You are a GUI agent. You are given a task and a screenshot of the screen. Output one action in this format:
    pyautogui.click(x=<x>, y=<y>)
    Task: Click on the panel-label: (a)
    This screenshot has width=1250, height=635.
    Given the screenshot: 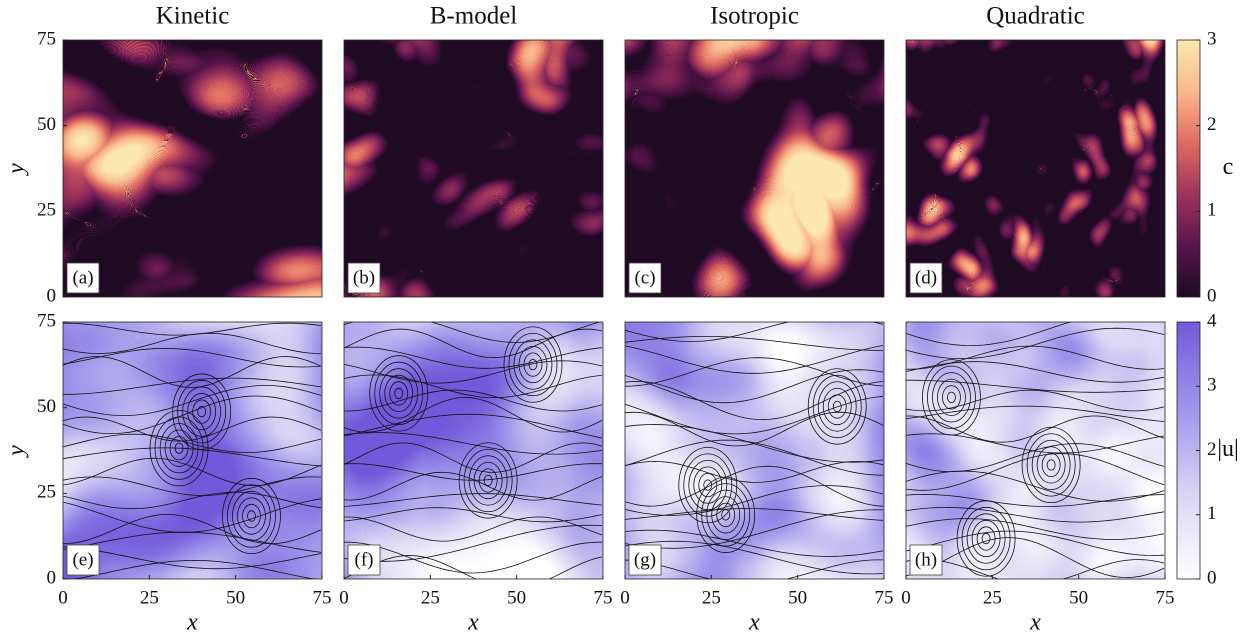 What is the action you would take?
    pyautogui.click(x=82, y=277)
    